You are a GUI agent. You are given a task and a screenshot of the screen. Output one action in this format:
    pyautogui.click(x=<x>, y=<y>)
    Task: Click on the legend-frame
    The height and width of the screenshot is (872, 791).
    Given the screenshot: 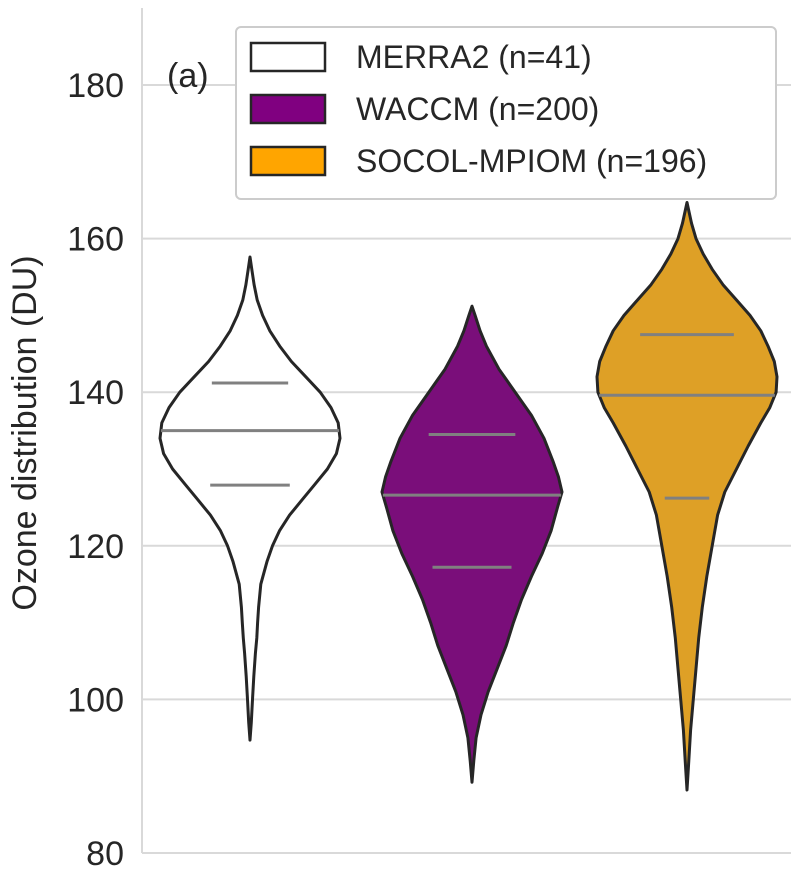 What is the action you would take?
    pyautogui.click(x=506, y=113)
    